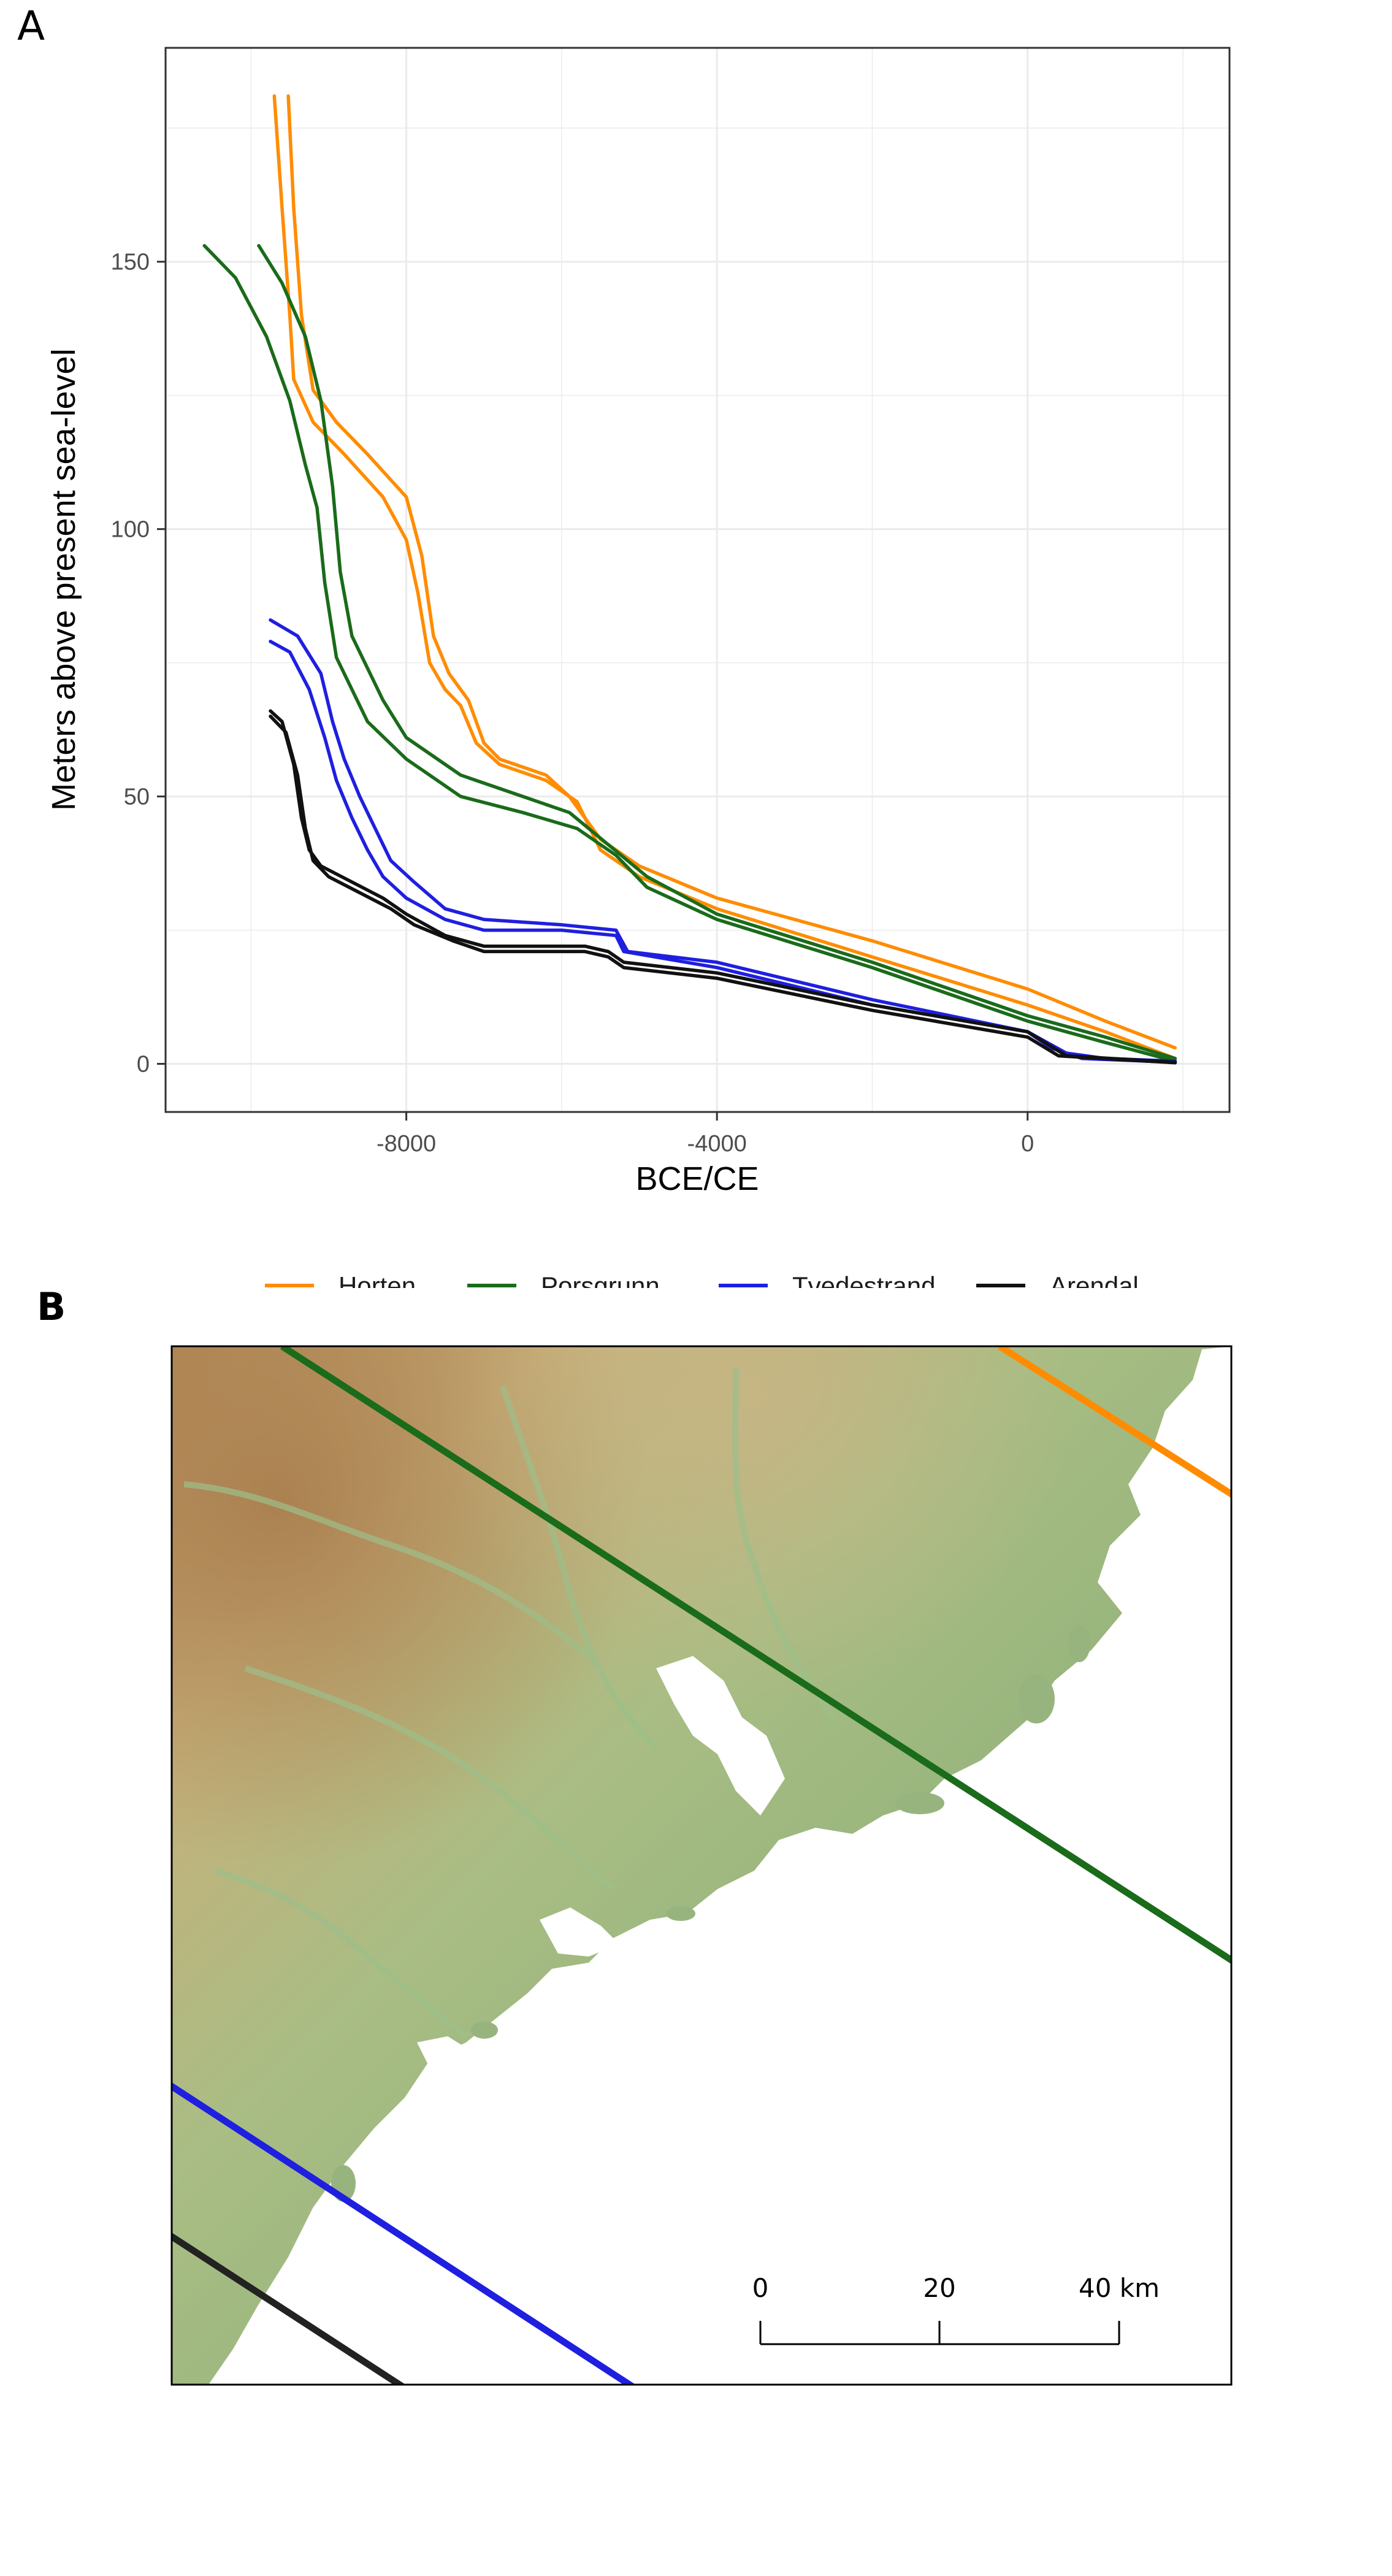 This screenshot has width=1392, height=2576. I want to click on x-axis-ticks: -8000 -4000 0, so click(705, 1134).